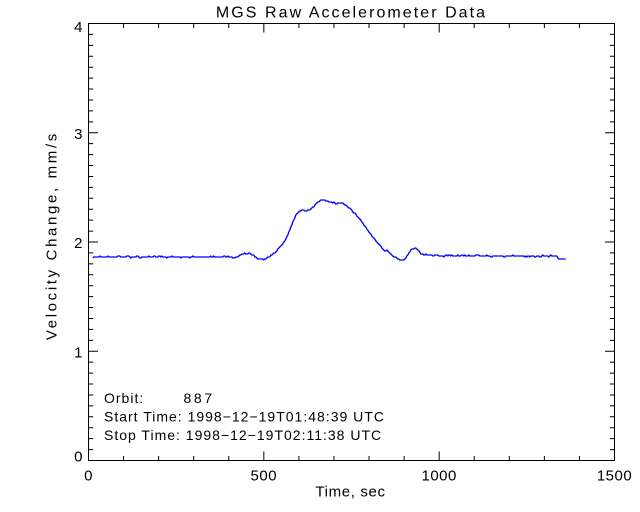 Image resolution: width=640 pixels, height=512 pixels. Describe the element at coordinates (244, 417) in the screenshot. I see `svg-text:Start Time: 1998−12−19T01:48:3: Start Time: 1998−12−19T01:48:39 UTC` at that location.